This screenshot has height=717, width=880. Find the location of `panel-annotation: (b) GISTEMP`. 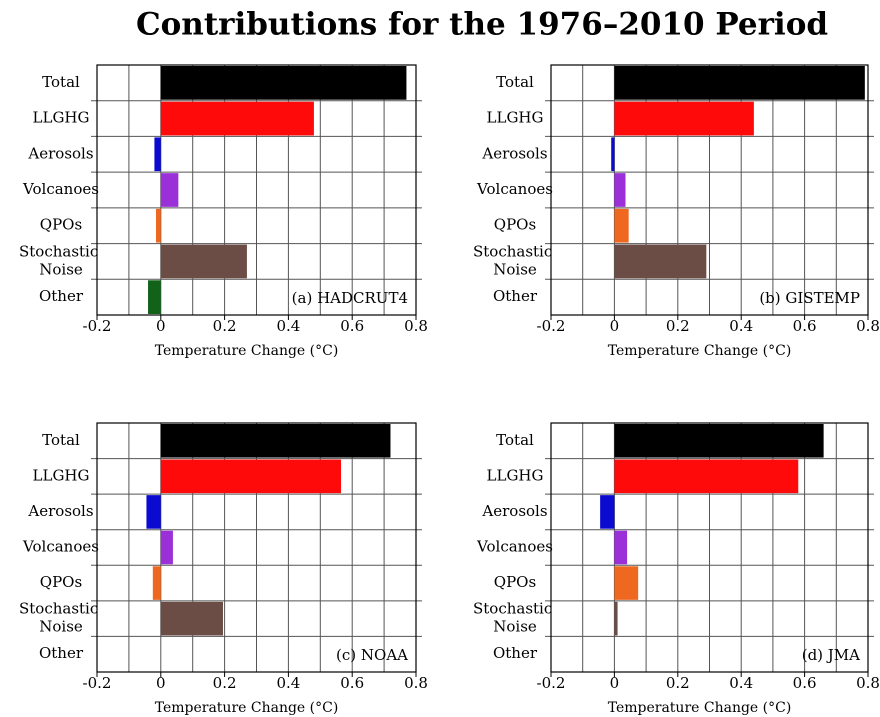

panel-annotation: (b) GISTEMP is located at coordinates (809, 298).